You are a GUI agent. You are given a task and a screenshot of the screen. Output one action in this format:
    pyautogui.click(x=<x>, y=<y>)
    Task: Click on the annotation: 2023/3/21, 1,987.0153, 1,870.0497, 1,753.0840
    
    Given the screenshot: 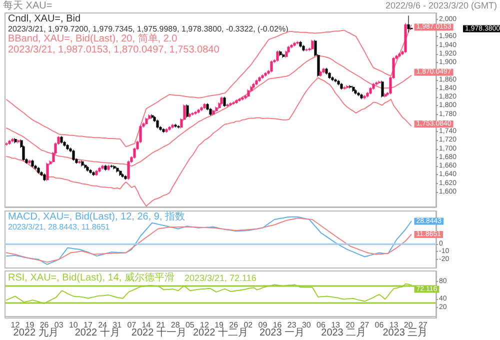 What is the action you would take?
    pyautogui.click(x=114, y=50)
    